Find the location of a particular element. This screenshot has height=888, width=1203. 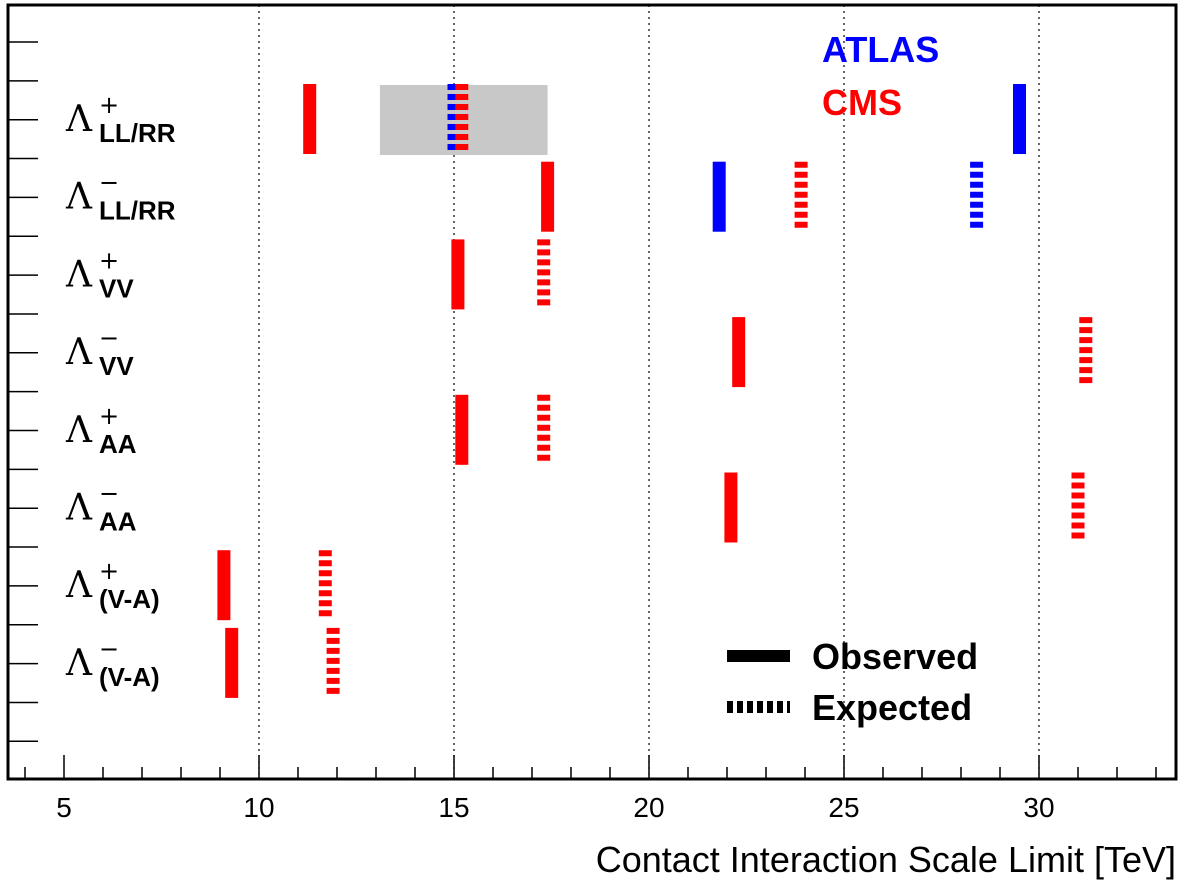

x-tick-label: 5 is located at coordinates (64, 807).